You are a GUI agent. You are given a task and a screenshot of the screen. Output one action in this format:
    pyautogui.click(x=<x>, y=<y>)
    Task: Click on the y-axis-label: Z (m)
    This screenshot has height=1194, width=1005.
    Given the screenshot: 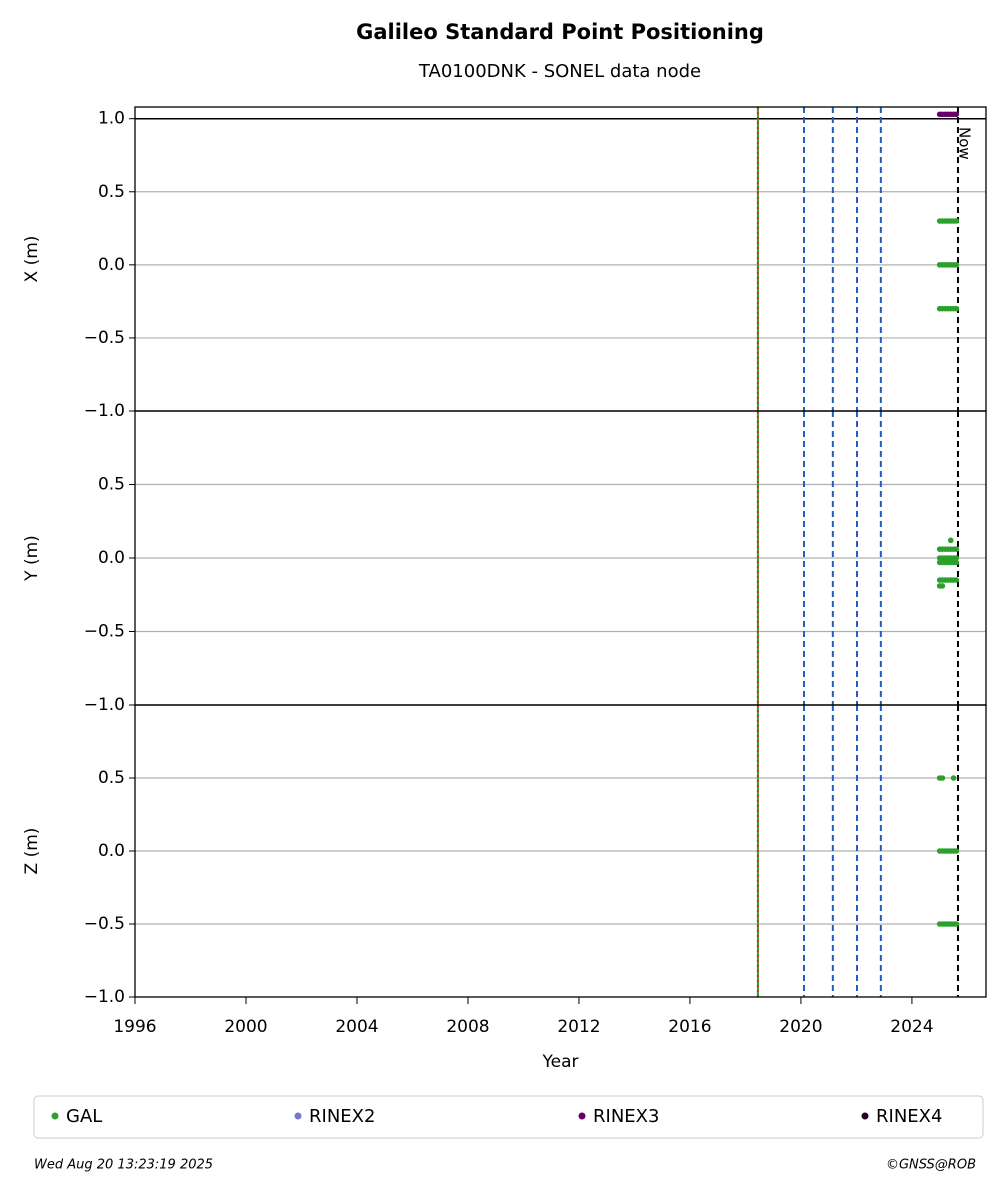 What is the action you would take?
    pyautogui.click(x=32, y=851)
    